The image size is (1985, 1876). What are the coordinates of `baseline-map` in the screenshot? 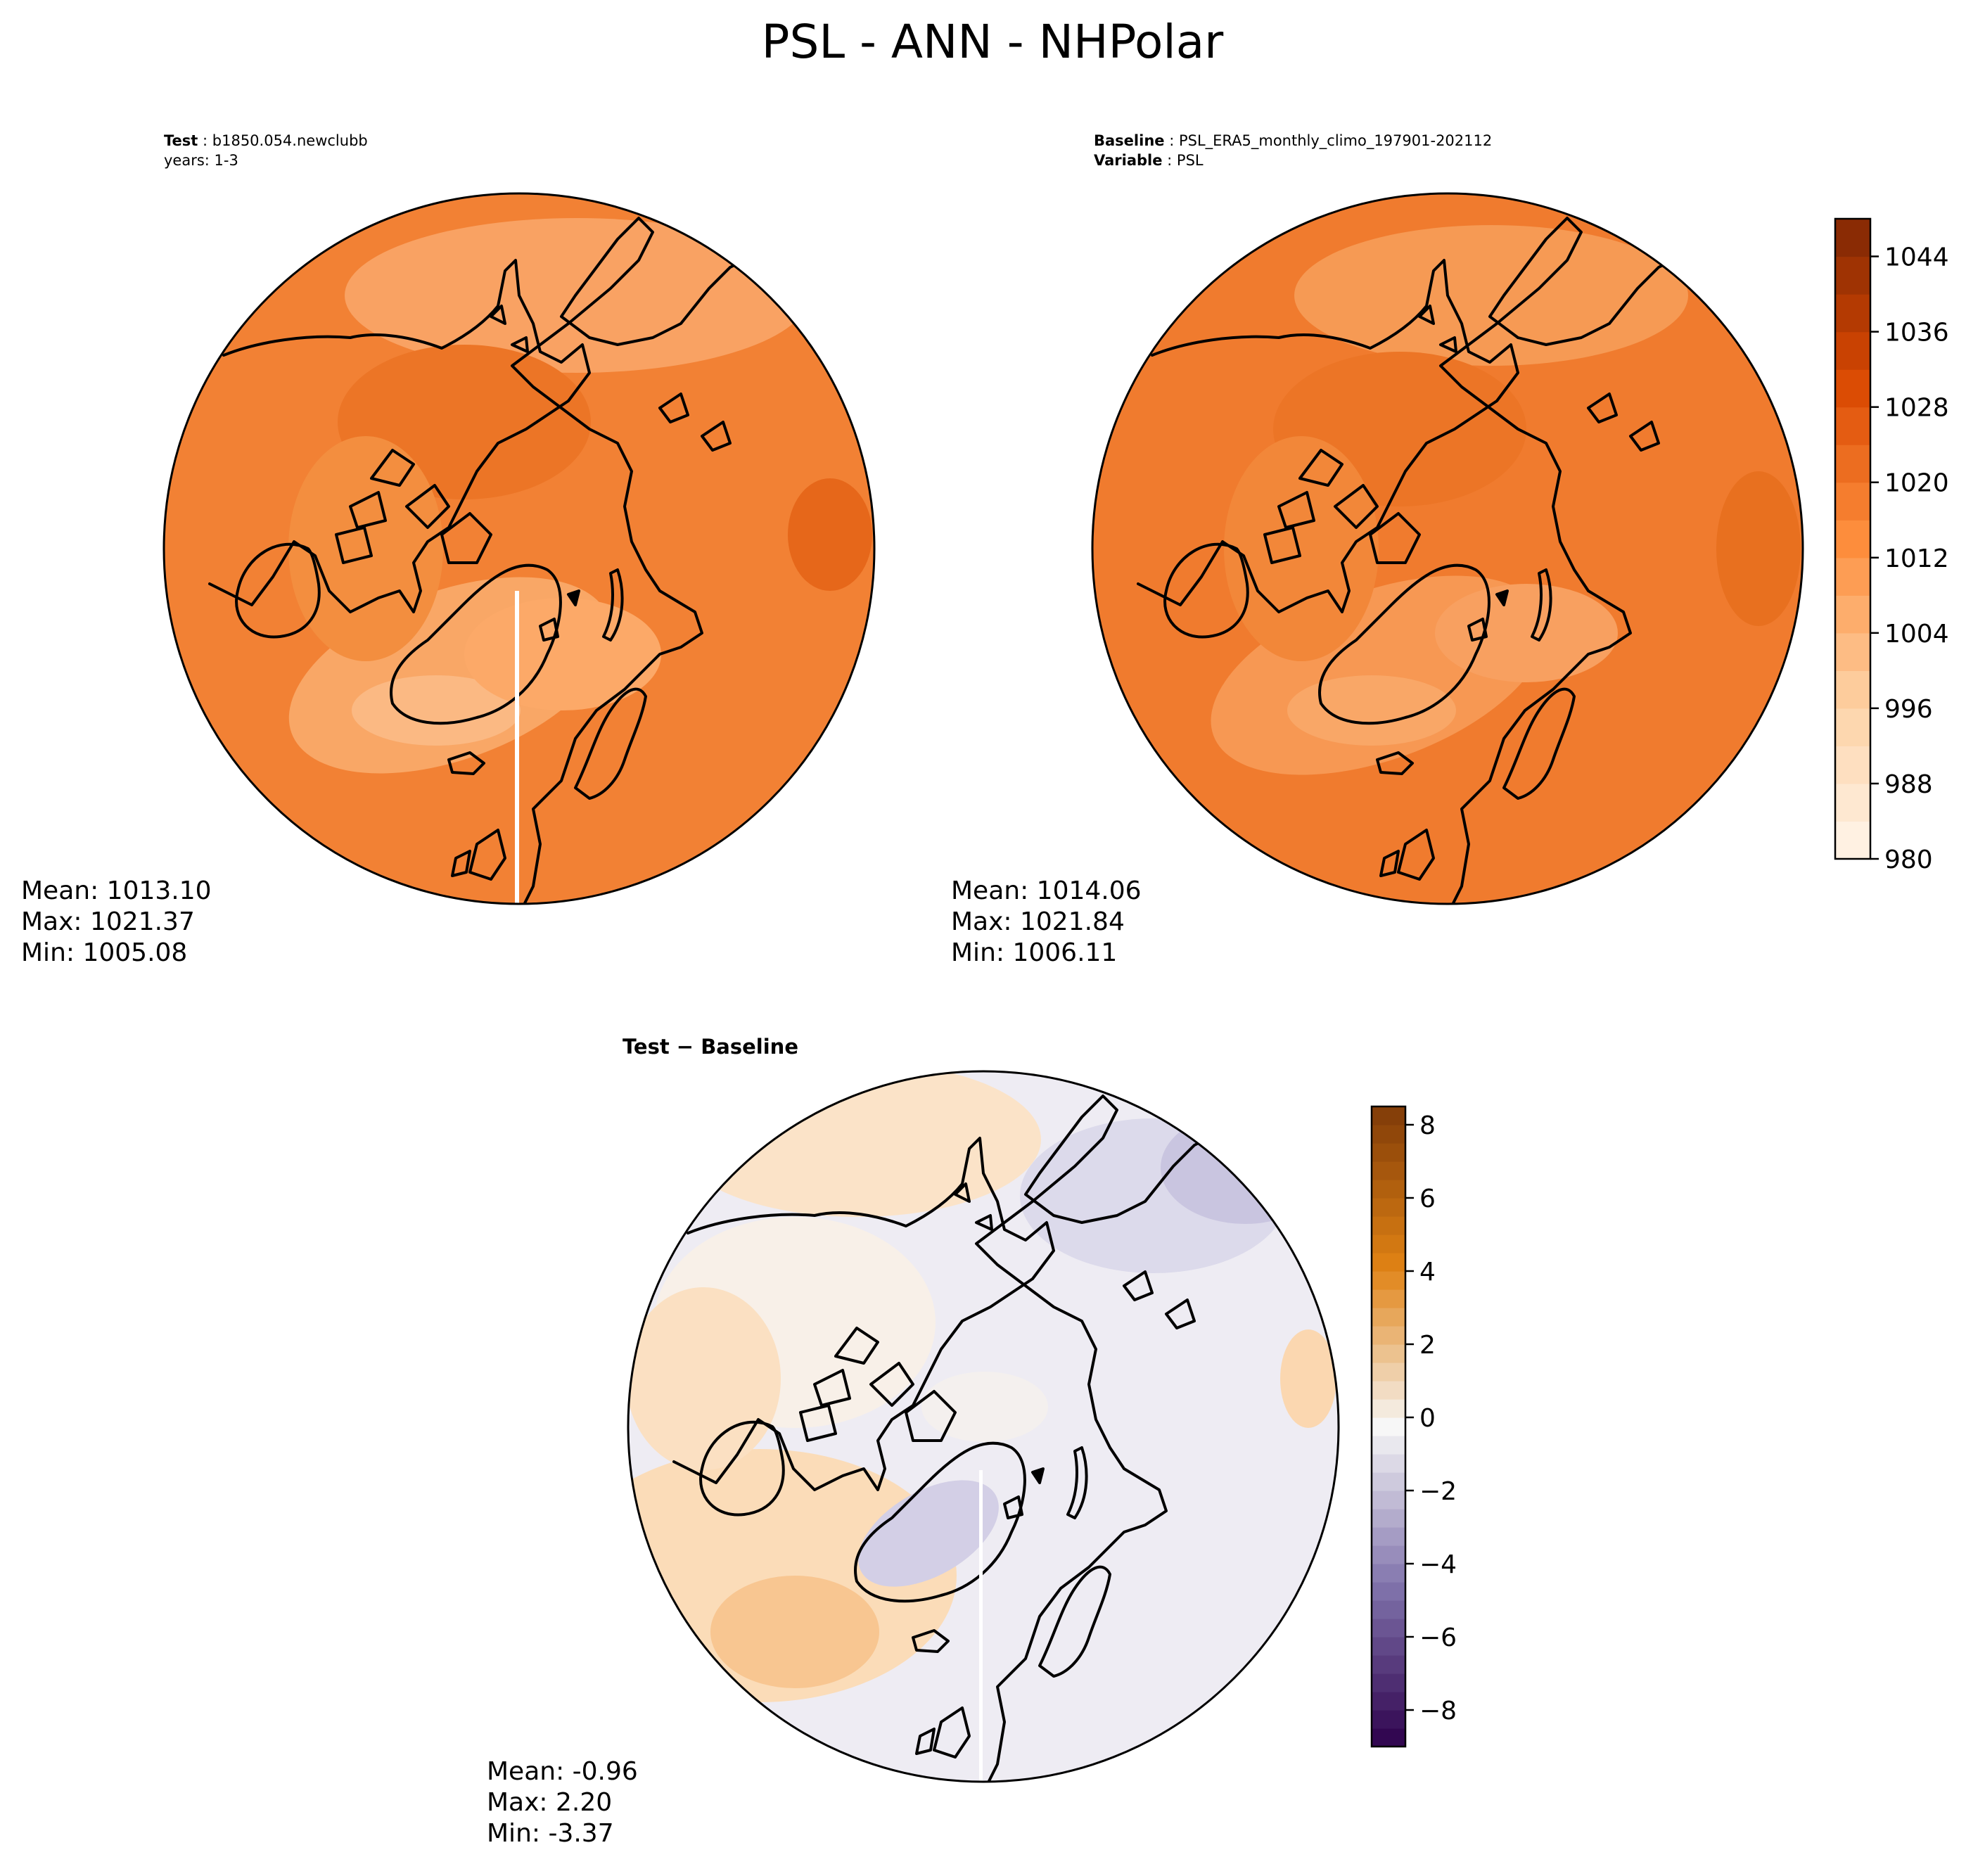 It's located at (1448, 548).